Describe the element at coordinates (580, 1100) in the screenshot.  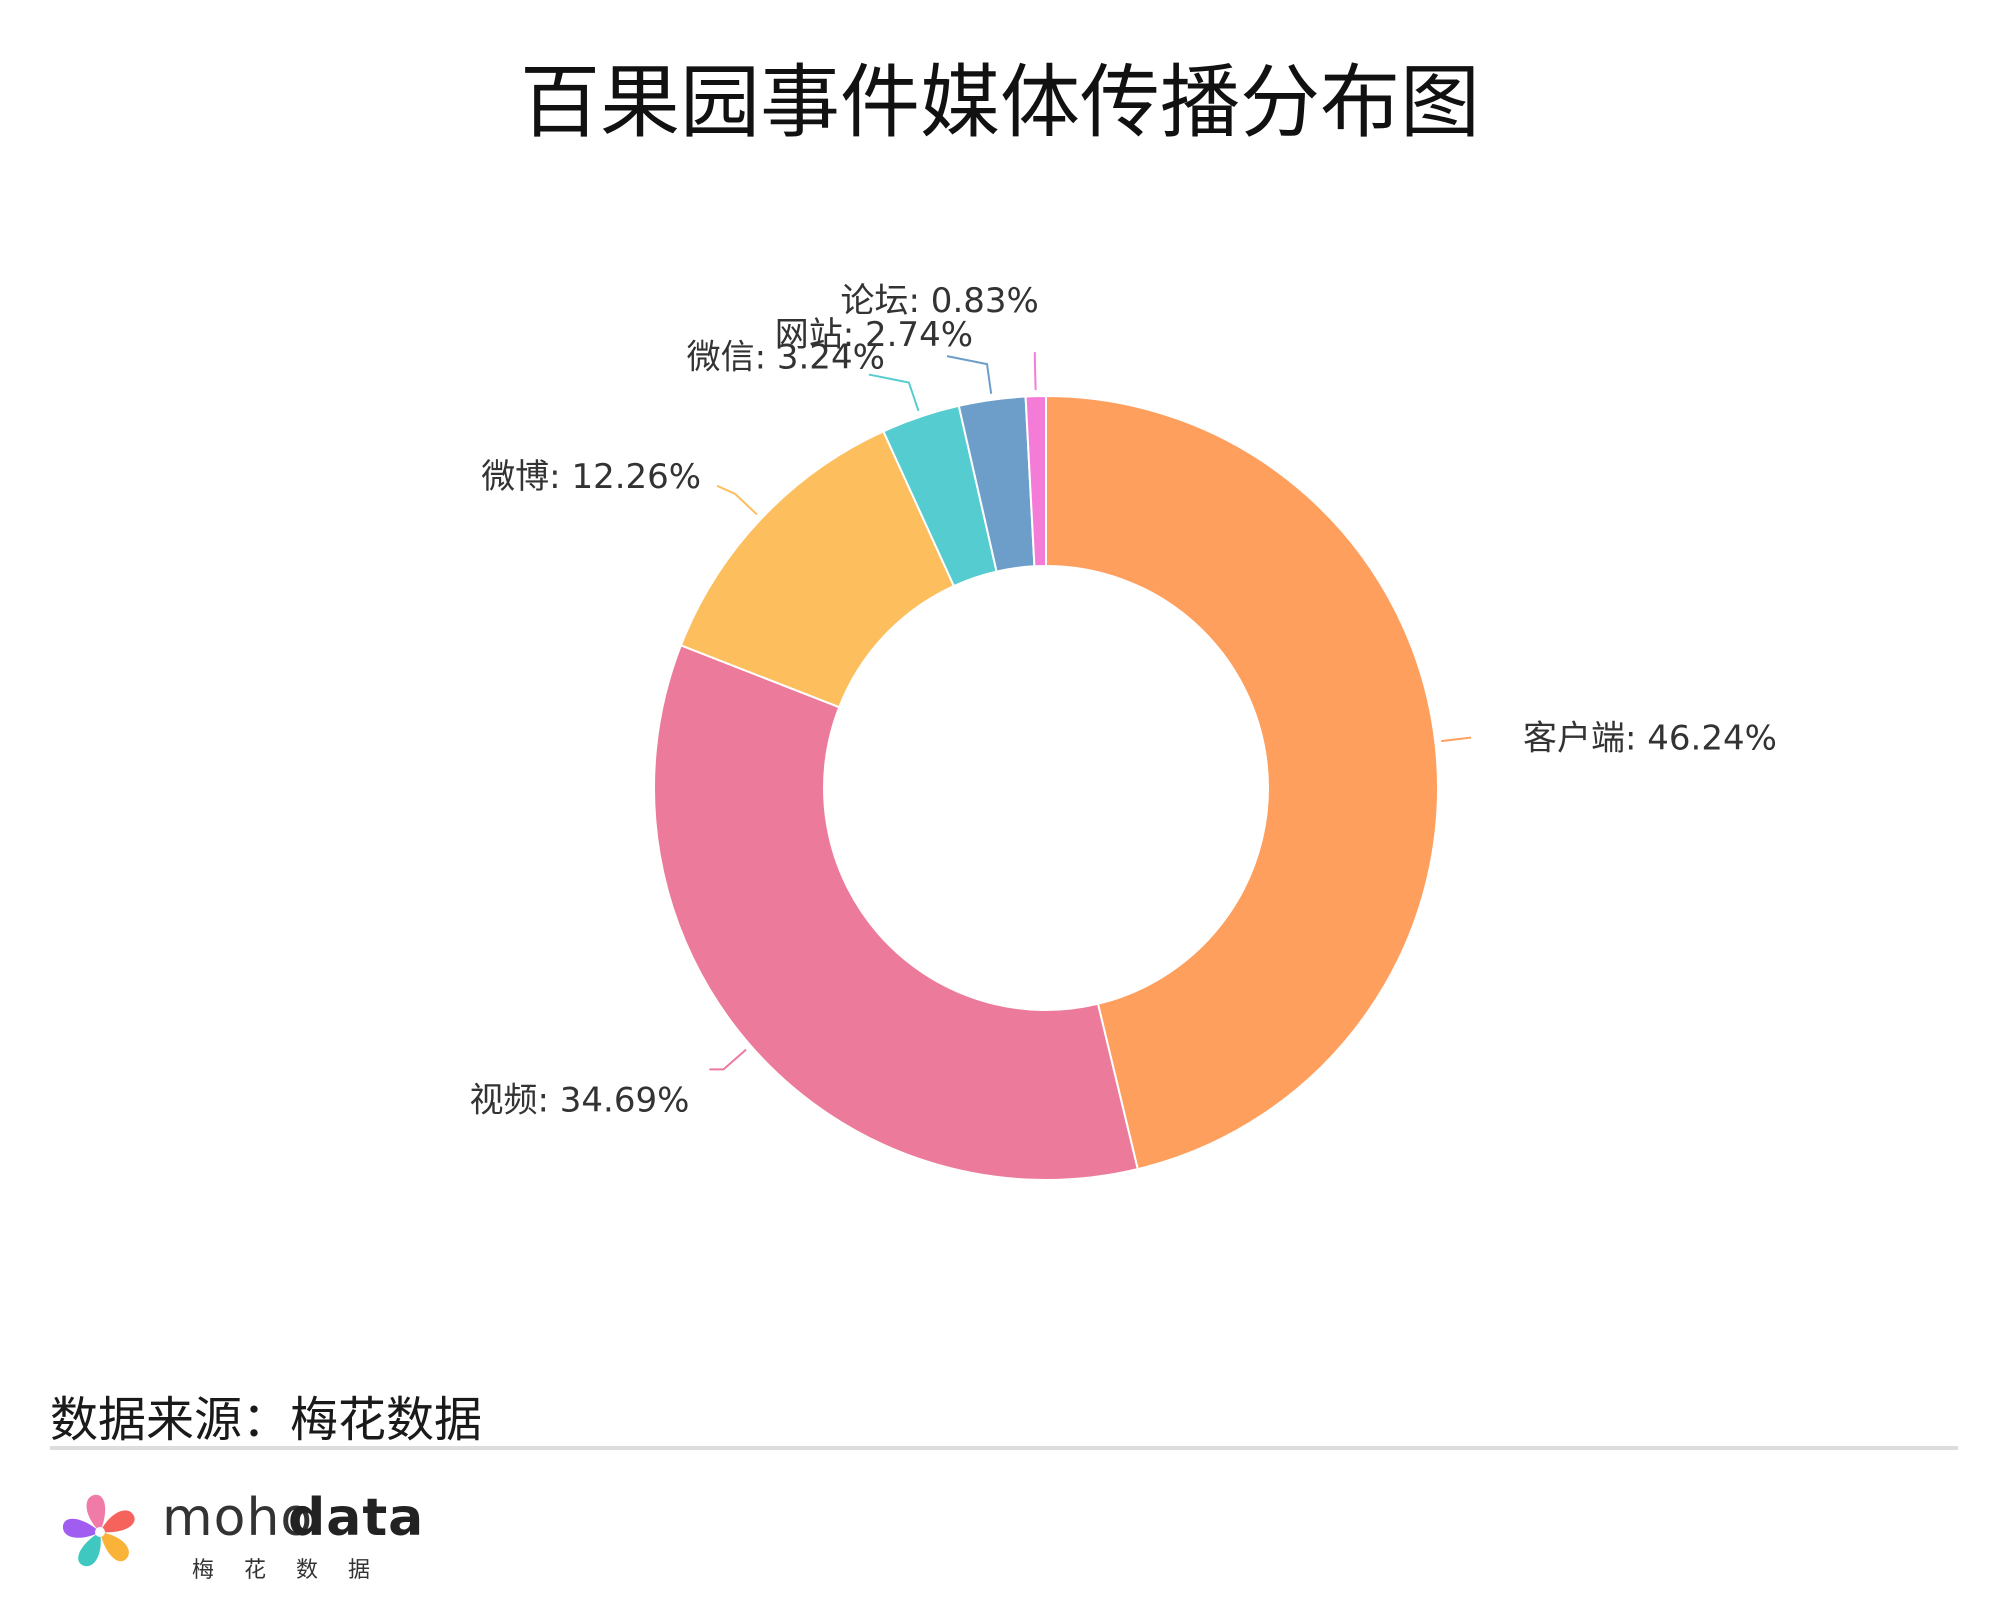
I see `slice-label-1: 视频: 34.69%` at that location.